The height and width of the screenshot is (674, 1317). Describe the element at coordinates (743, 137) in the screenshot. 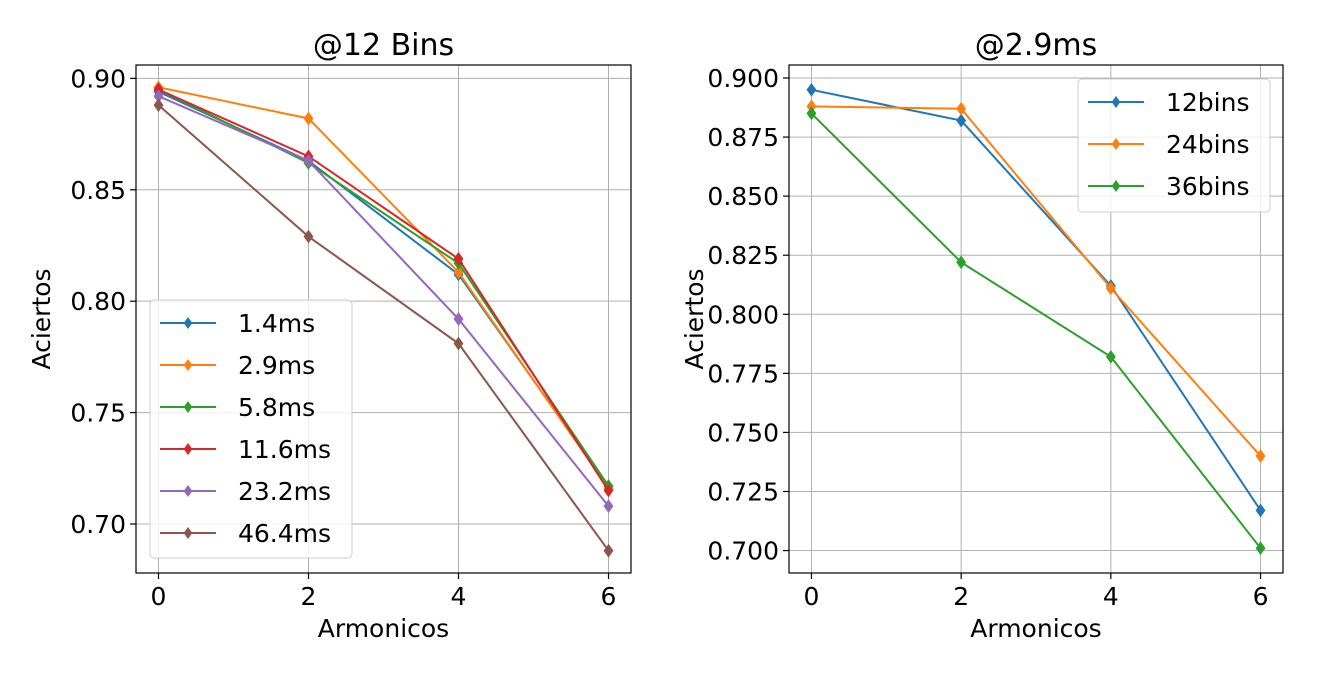

I see `y-tick-label: 0.875` at that location.